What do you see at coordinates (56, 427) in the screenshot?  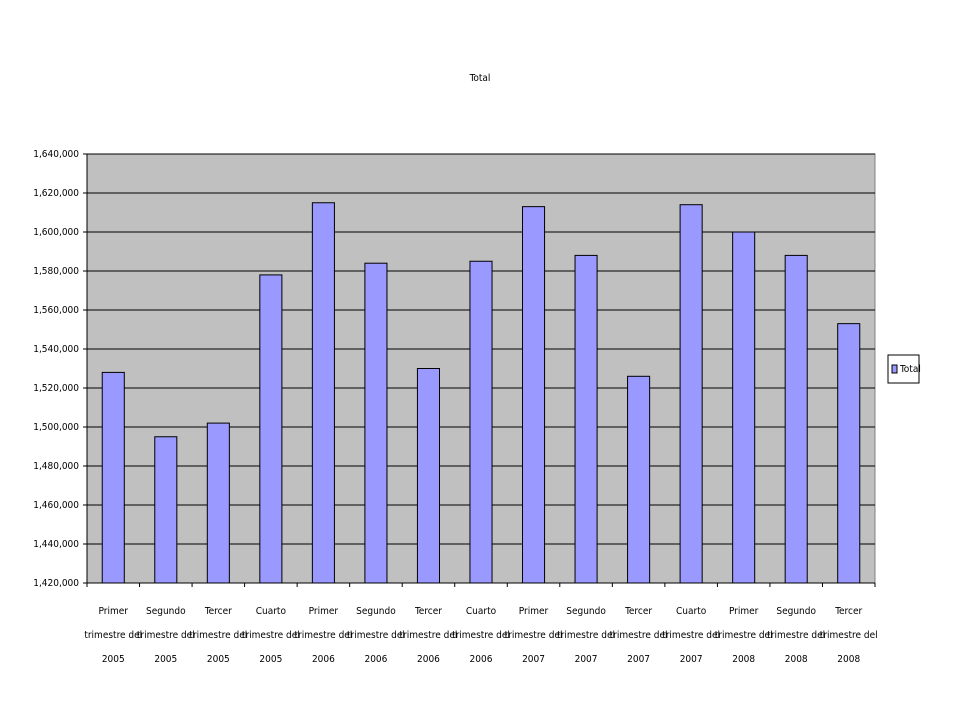 I see `y-tick-label: 1,500,000` at bounding box center [56, 427].